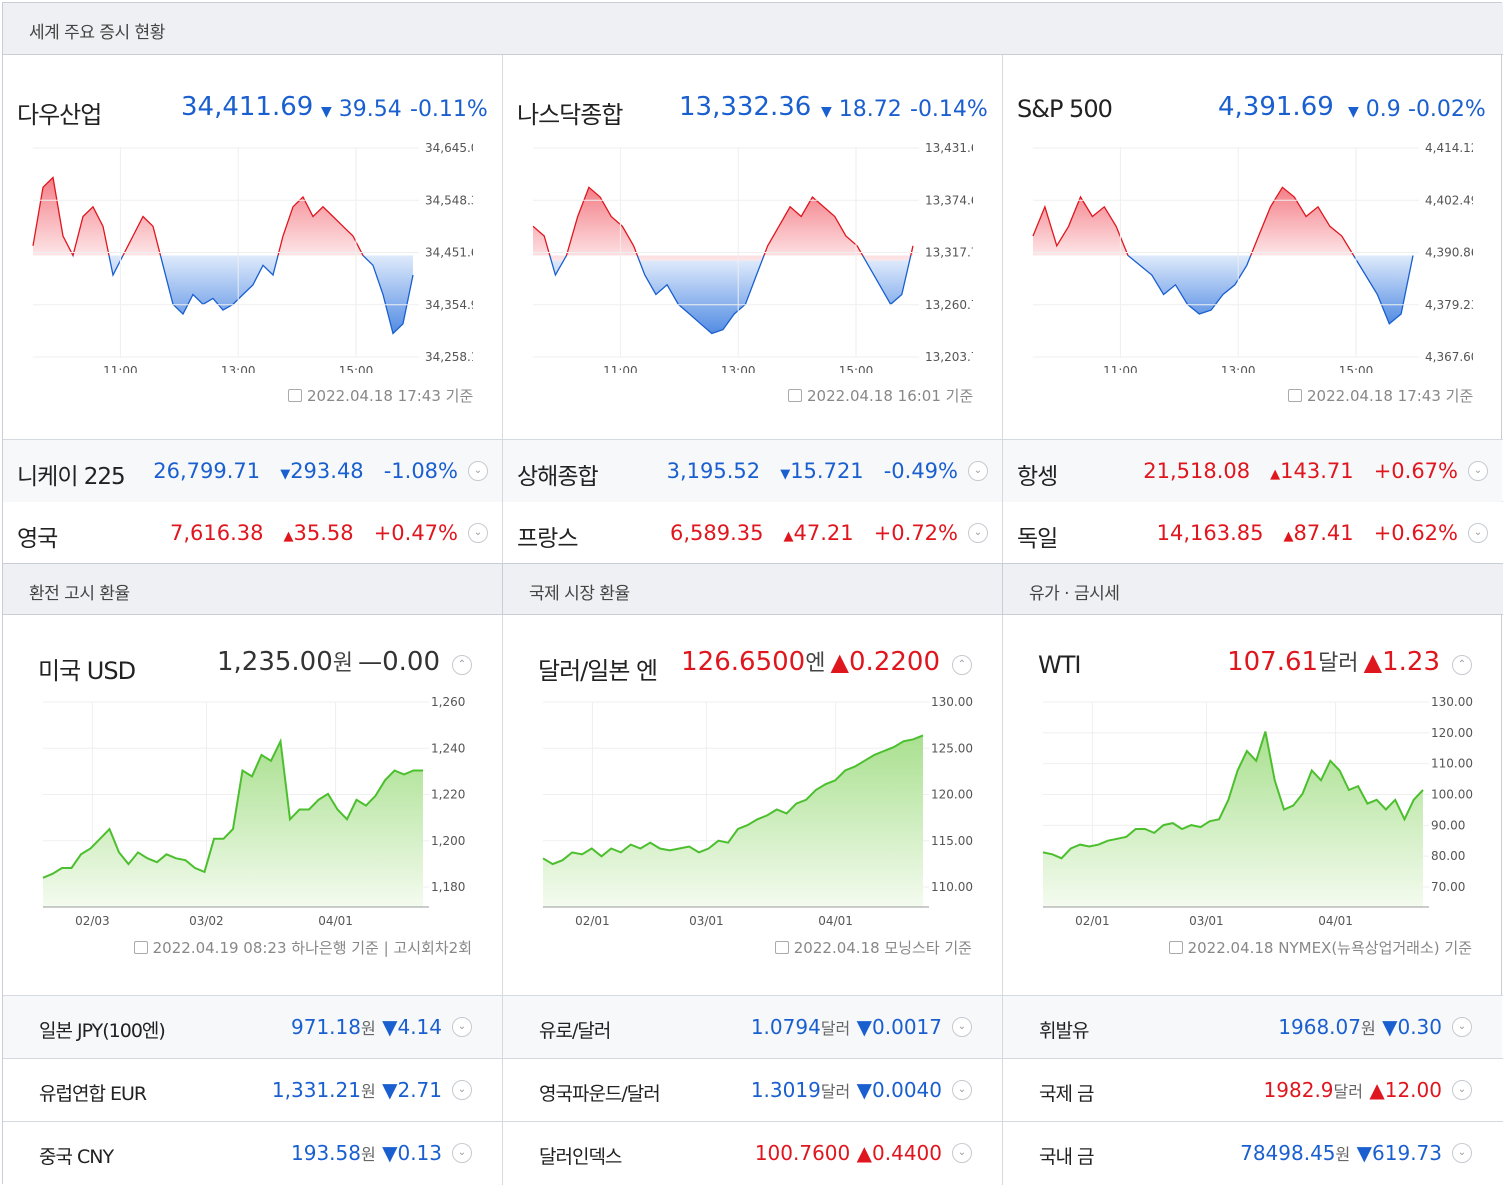  What do you see at coordinates (1449, 200) in the screenshot?
I see `y-tick: 4,402.49` at bounding box center [1449, 200].